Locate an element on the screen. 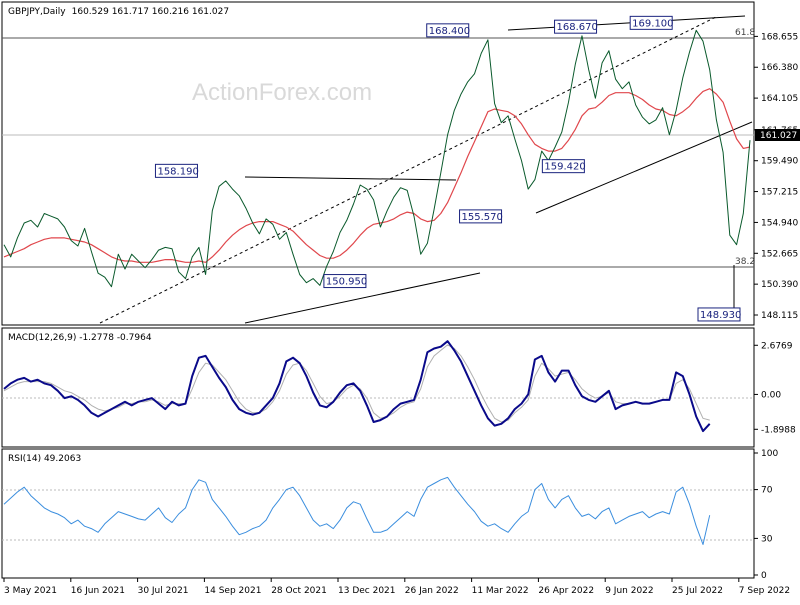 The width and height of the screenshot is (800, 605). rsi-series-layer is located at coordinates (357, 510).